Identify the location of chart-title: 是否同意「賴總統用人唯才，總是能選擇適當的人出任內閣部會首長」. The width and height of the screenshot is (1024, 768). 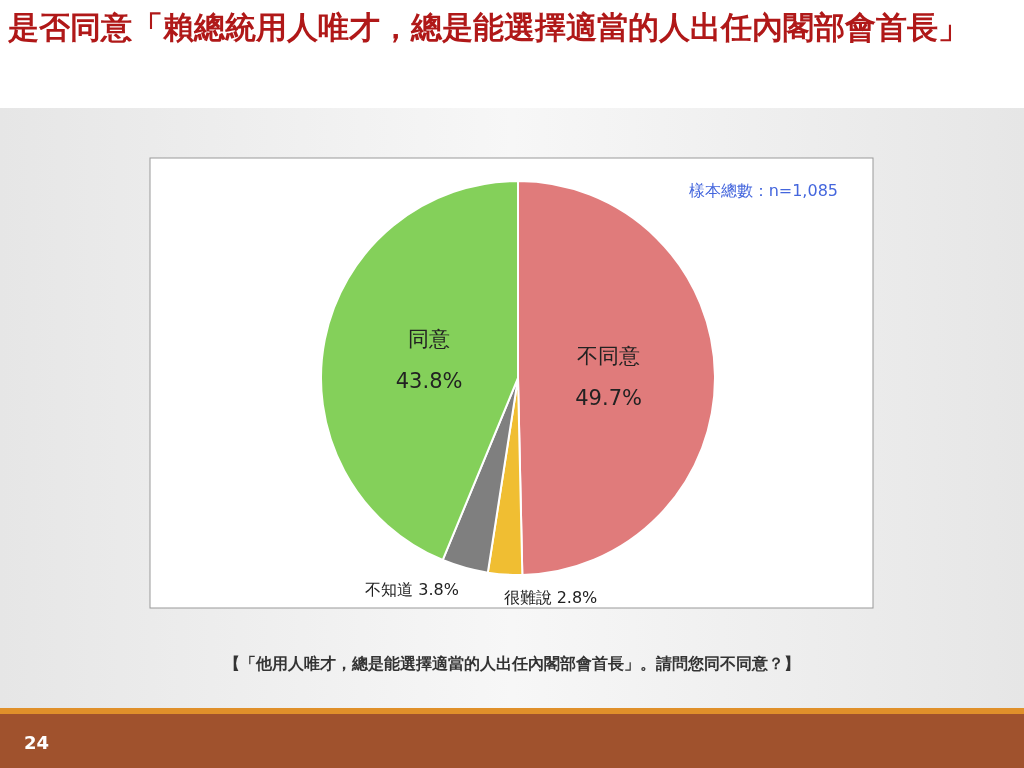
(489, 27).